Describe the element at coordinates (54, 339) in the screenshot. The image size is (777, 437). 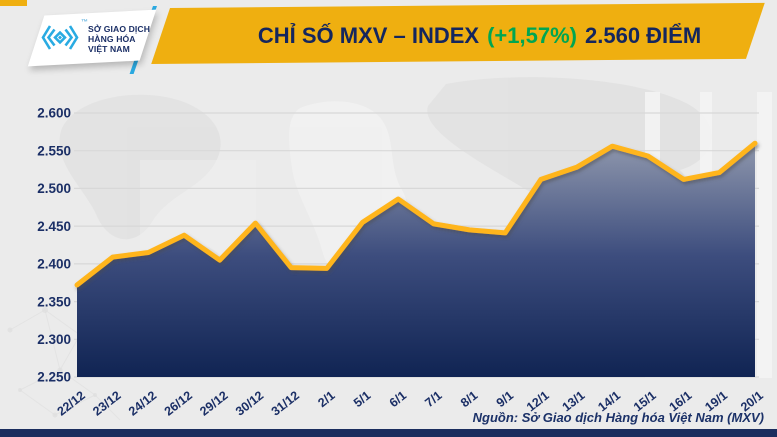
I see `y-tick-label: 2.300` at that location.